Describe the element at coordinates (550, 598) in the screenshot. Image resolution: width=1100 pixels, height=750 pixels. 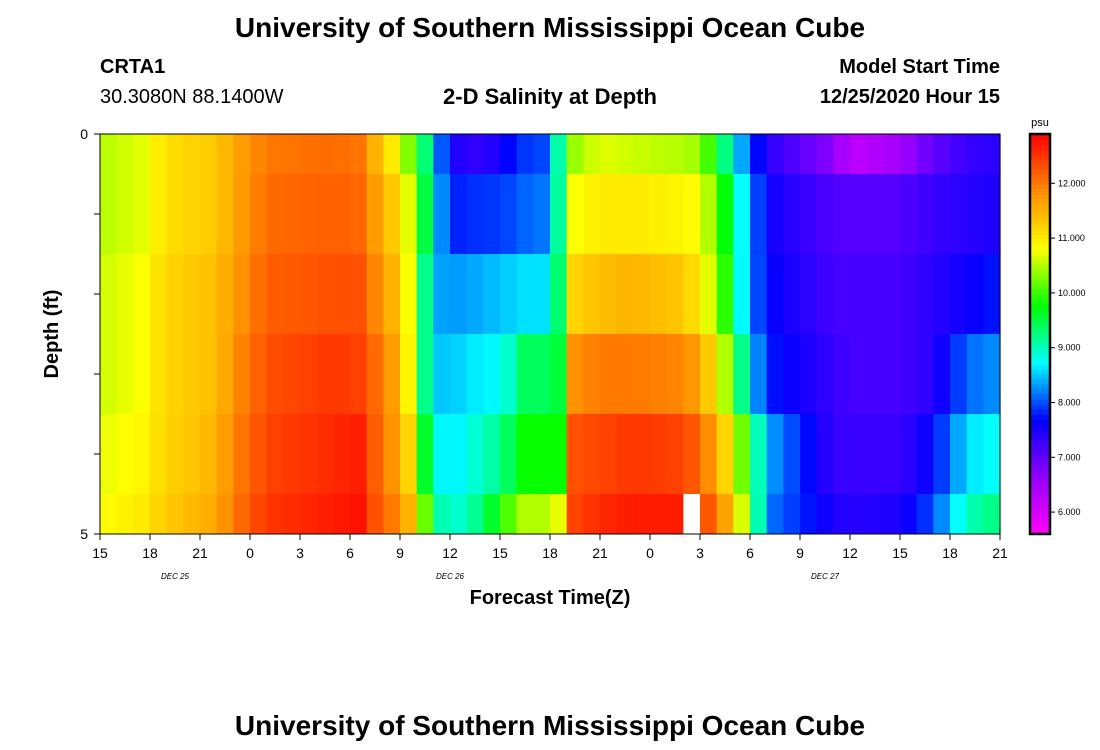
I see `x-axis-label: Forecast Time(Z)` at that location.